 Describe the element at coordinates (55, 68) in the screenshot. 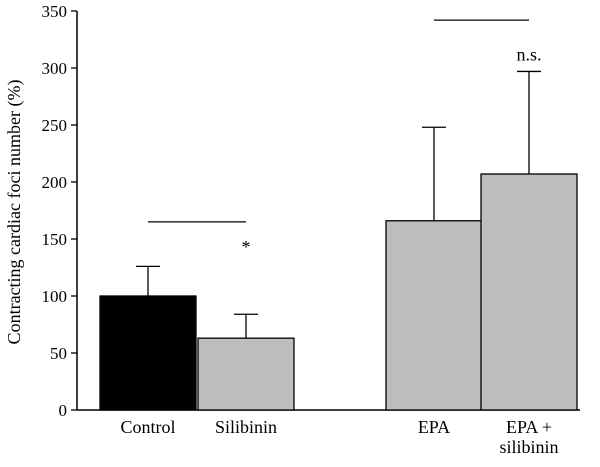

I see `y-tick-label: 300` at that location.